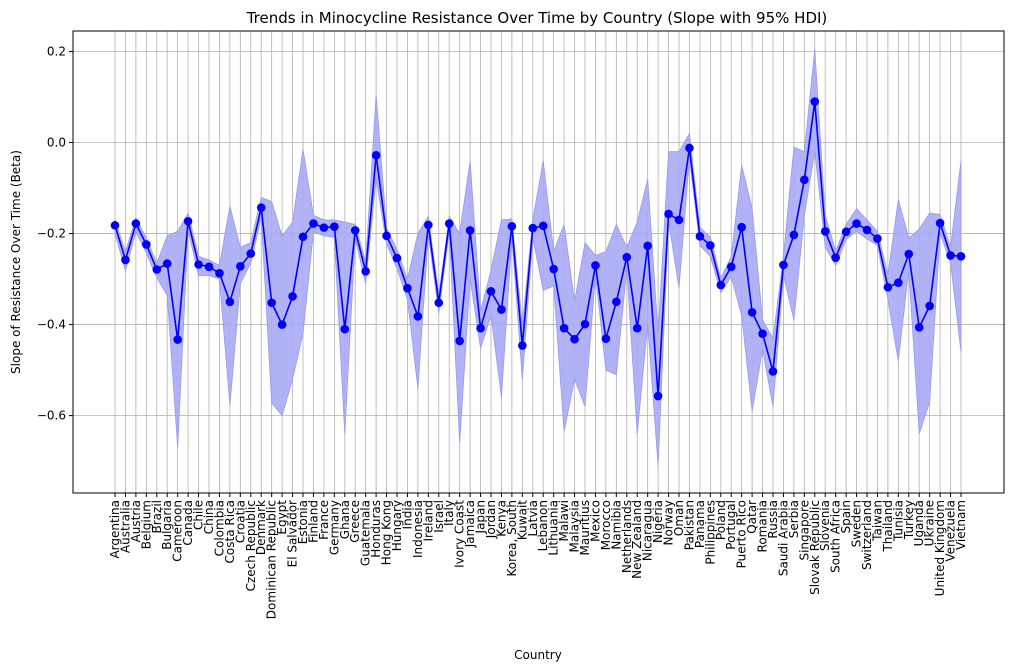 The height and width of the screenshot is (671, 1012). Describe the element at coordinates (794, 519) in the screenshot. I see `x-tick-label: Serbia` at that location.